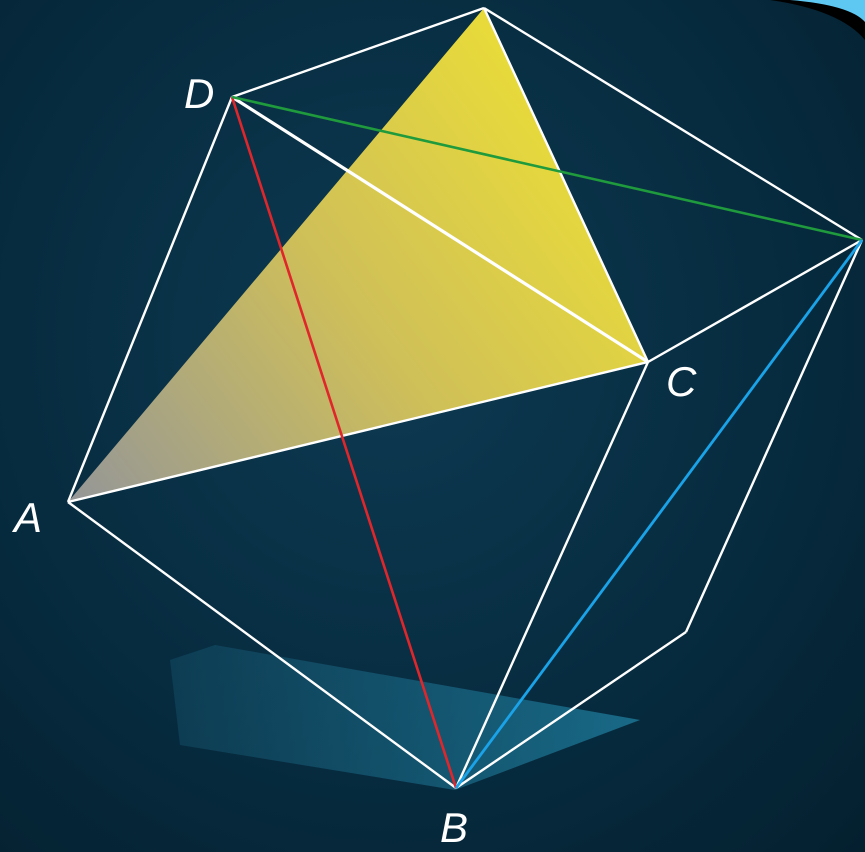  Describe the element at coordinates (150, 299) in the screenshot. I see `edge-A-D` at that location.